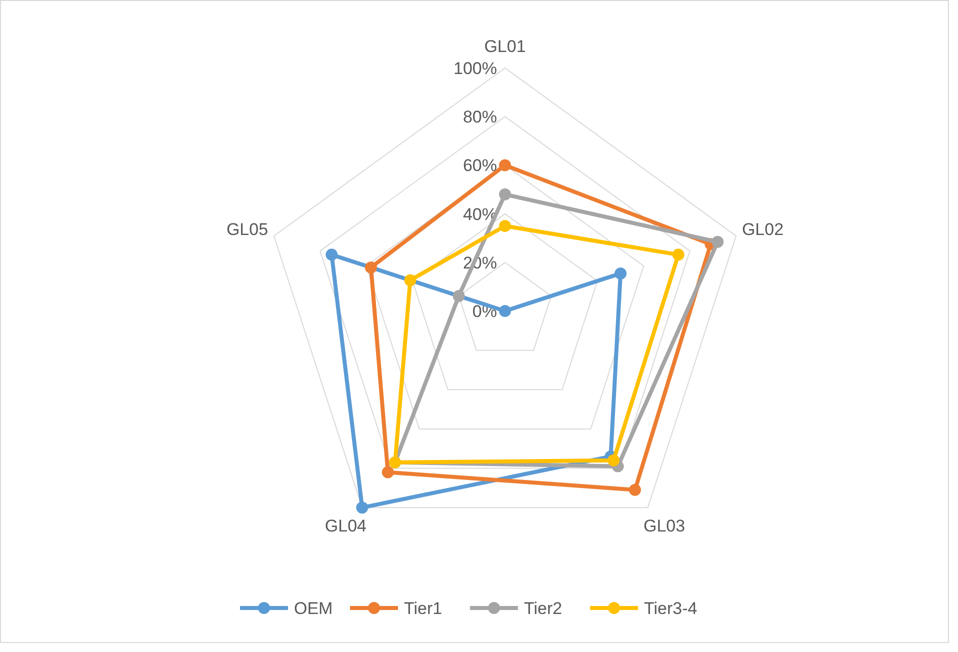  What do you see at coordinates (671, 608) in the screenshot?
I see `legend-label: Tier3-4` at bounding box center [671, 608].